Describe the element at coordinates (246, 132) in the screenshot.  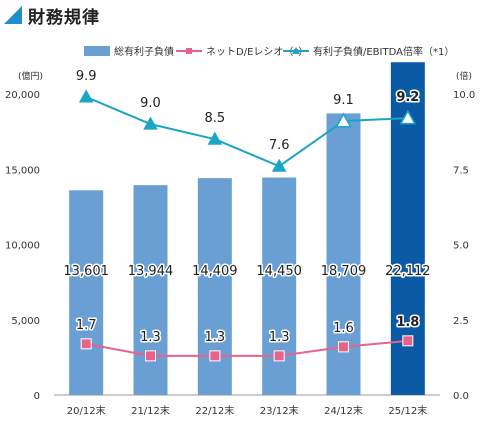
I see `line-debt-ebitda` at that location.